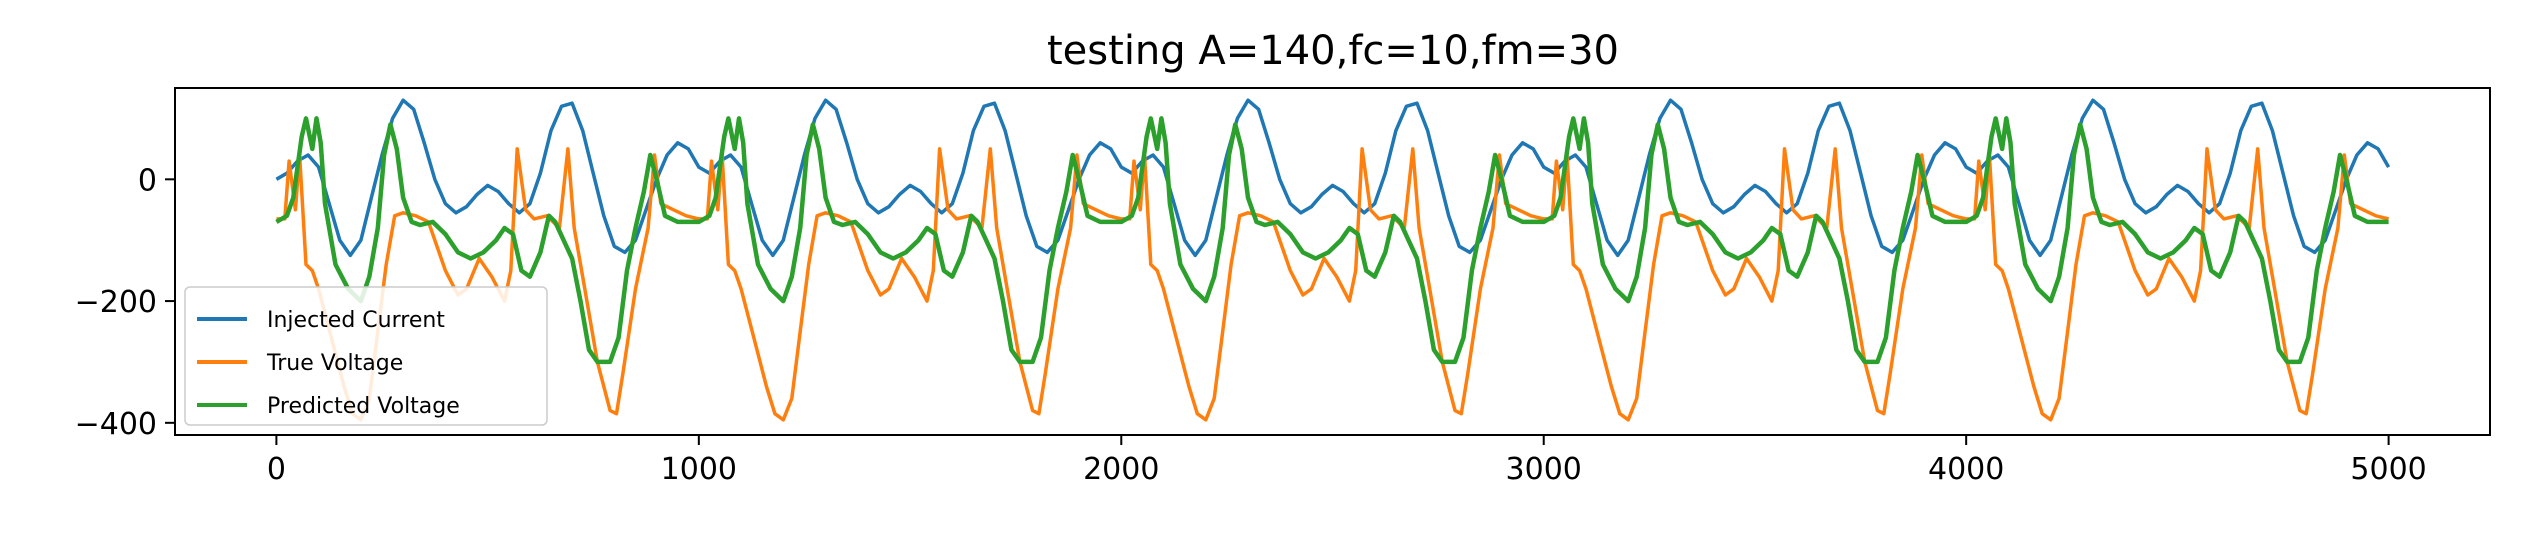 This screenshot has width=2528, height=540. I want to click on legend-label: True Voltage, so click(334, 363).